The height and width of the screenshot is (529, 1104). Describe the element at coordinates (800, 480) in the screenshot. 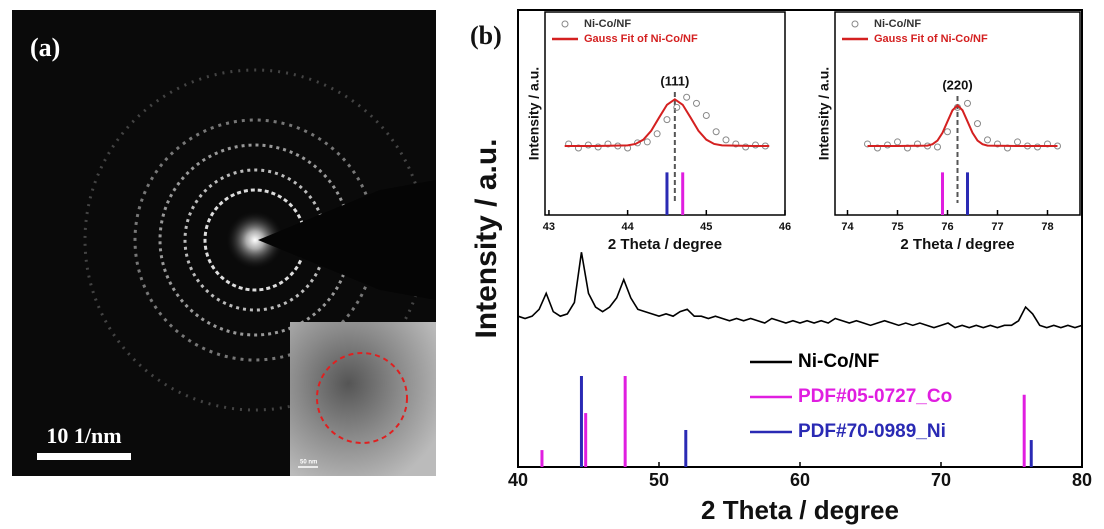

I see `x-tick-label: 60` at that location.